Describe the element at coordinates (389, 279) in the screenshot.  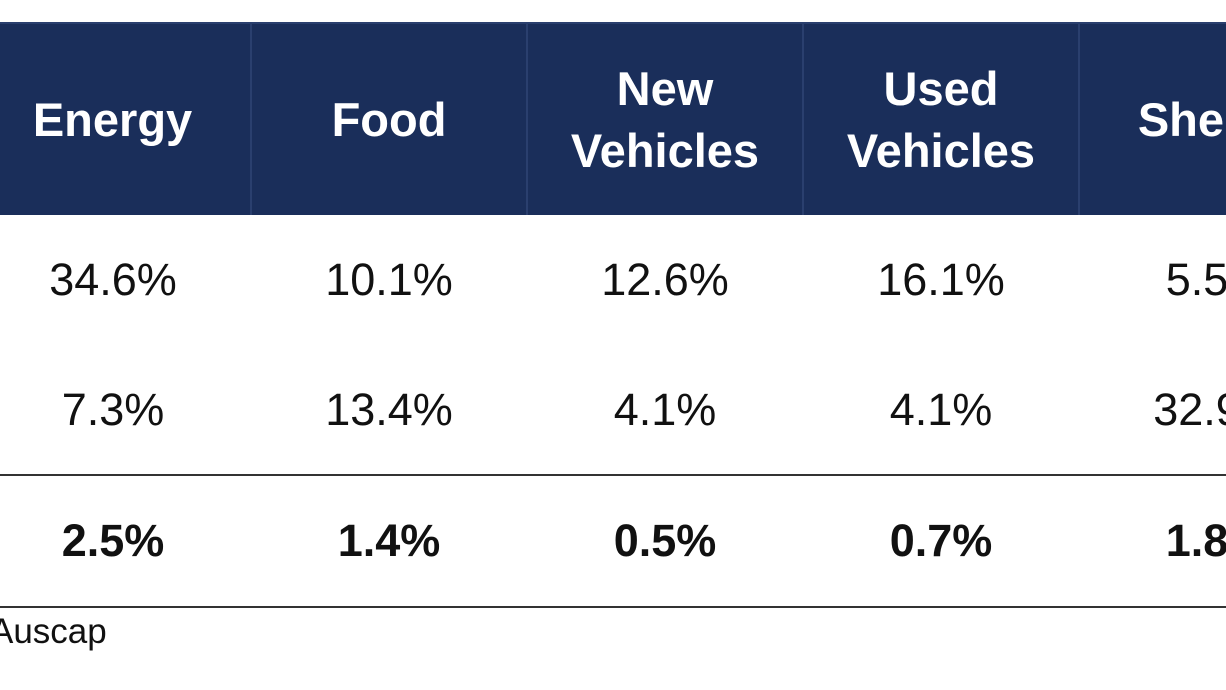
I see `table-cell: 10.1%` at that location.